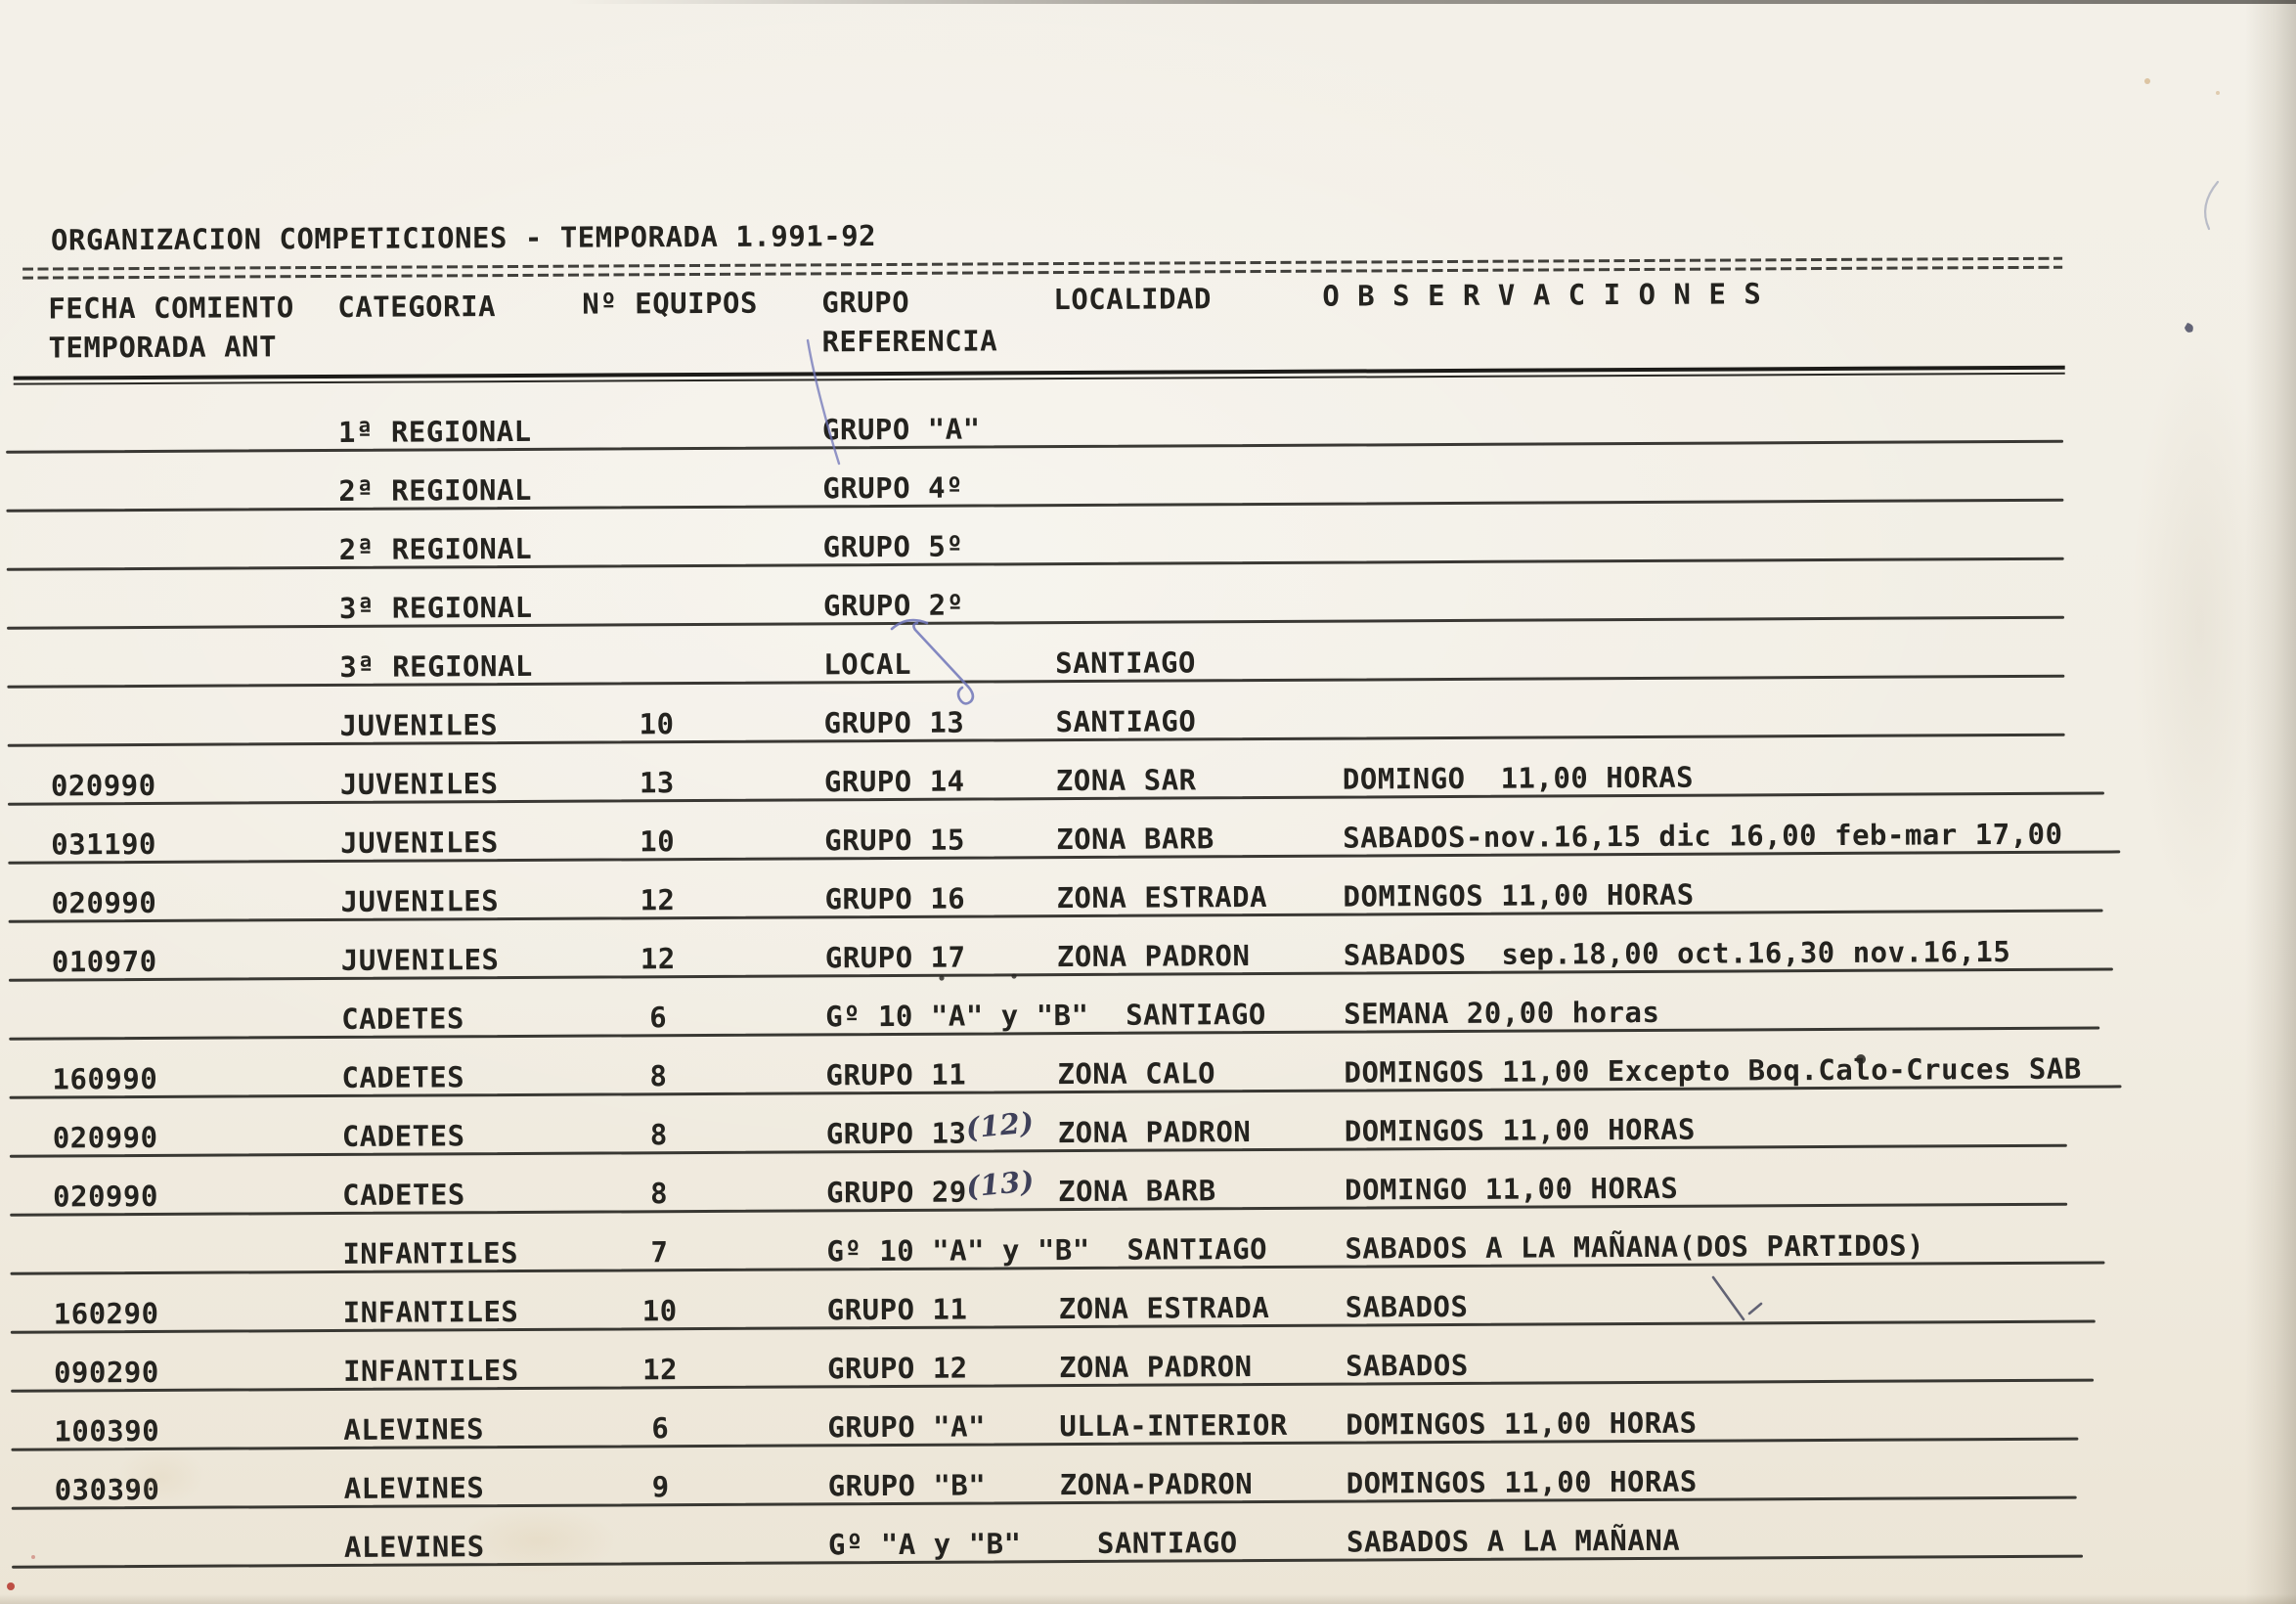  Describe the element at coordinates (1000, 1184) in the screenshot. I see `handwritten-note: (13)` at that location.